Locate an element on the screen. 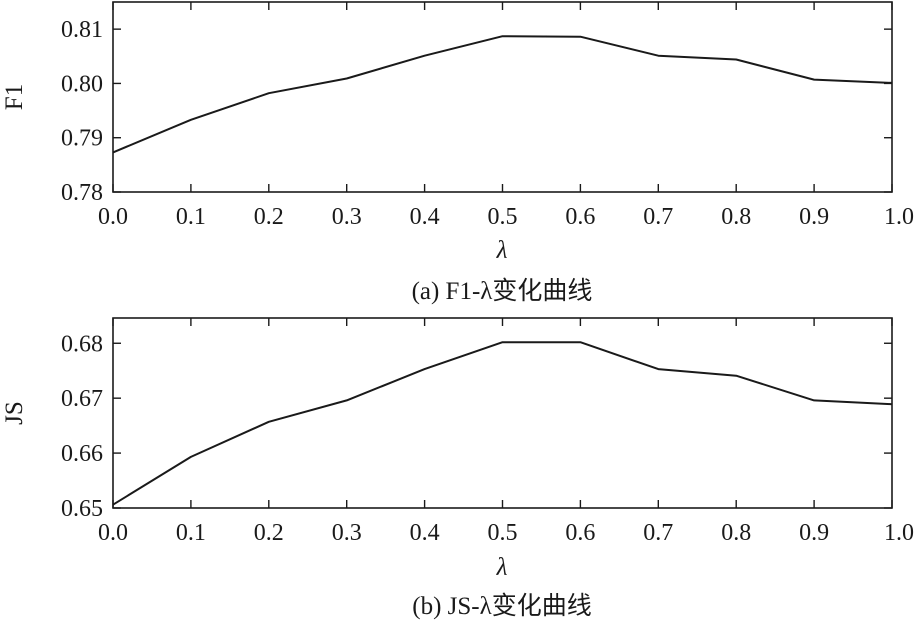 This screenshot has height=625, width=917. chart-b-x-tick-labels: 0.0 0.1 0.2 0.3 0.4 0.5 0.6 0.7 0.8 0.9 1.0 is located at coordinates (506, 533).